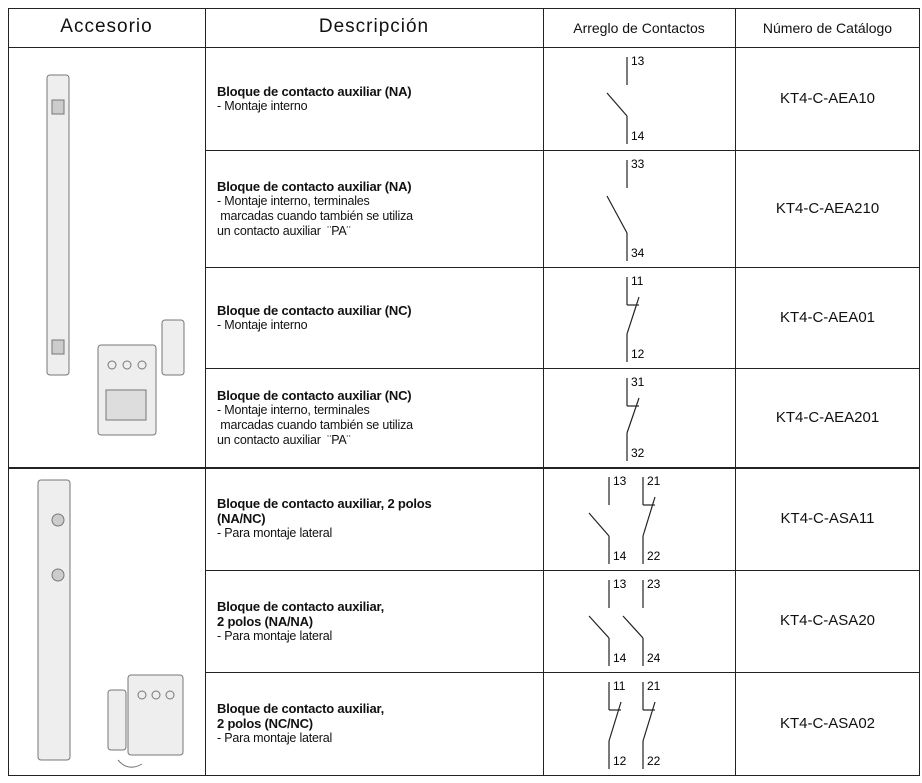  What do you see at coordinates (827, 723) in the screenshot?
I see `catalog-number: KT4-C-ASA02` at bounding box center [827, 723].